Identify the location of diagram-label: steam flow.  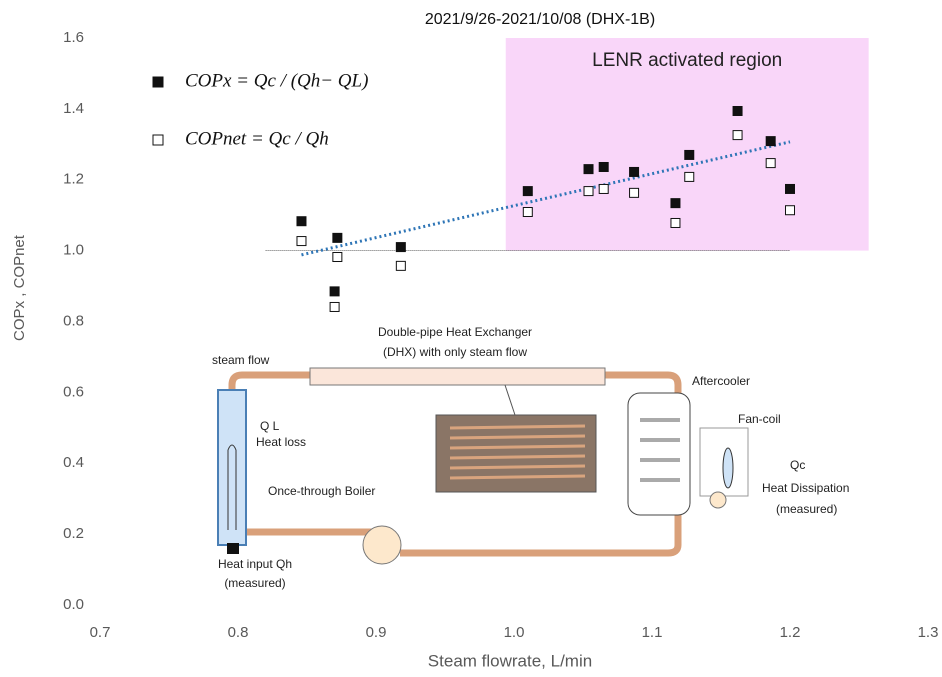
(241, 360).